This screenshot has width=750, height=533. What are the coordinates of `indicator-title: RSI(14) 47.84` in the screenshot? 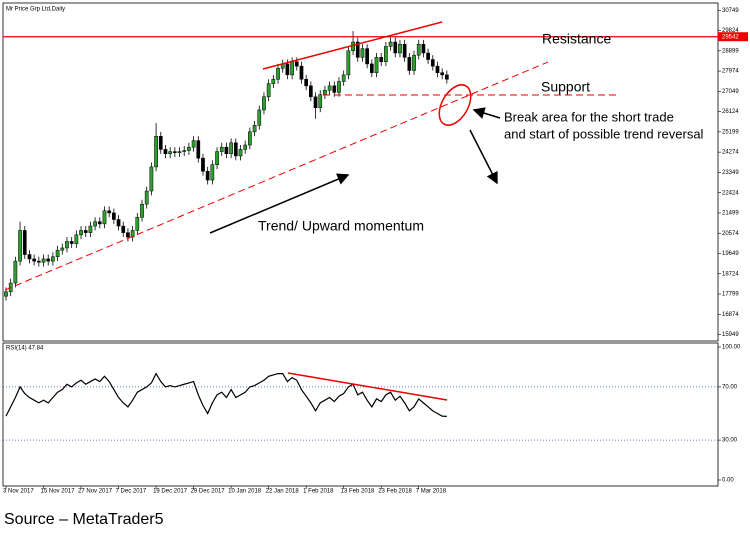 It's located at (25, 349).